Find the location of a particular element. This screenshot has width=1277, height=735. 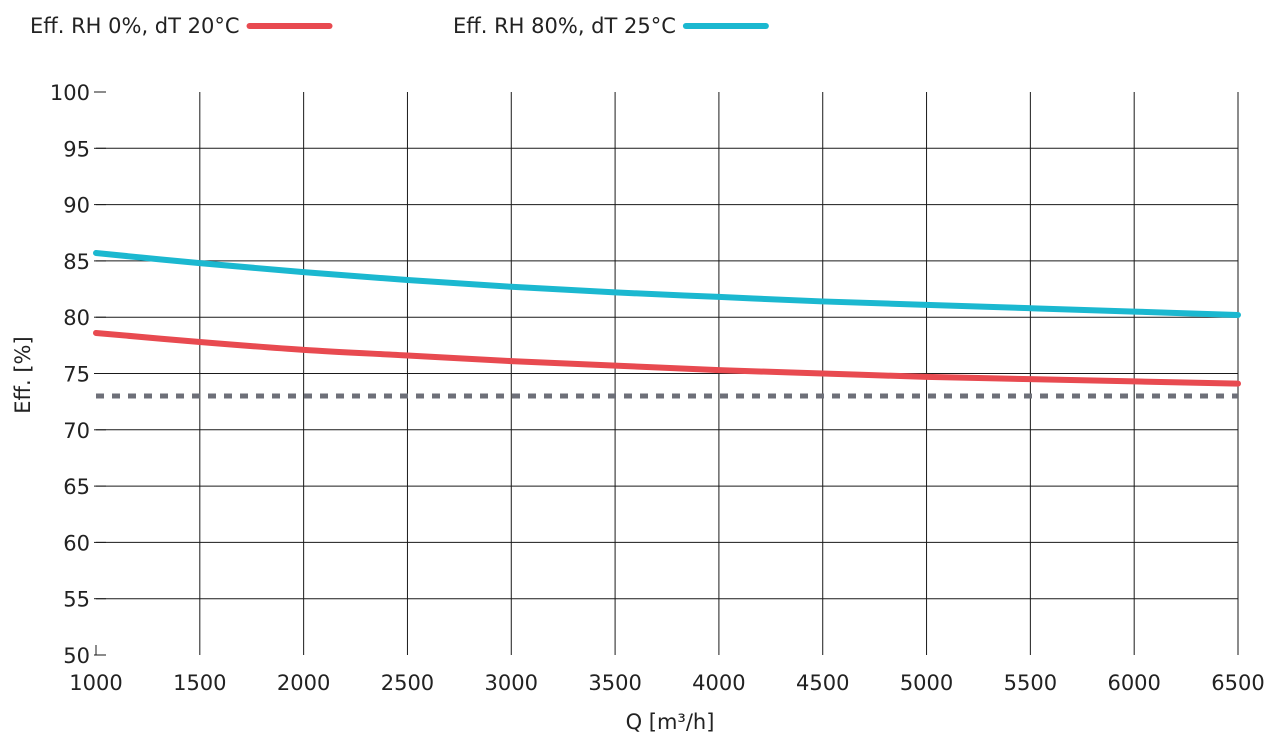

y-tick-label: 70 is located at coordinates (76, 431).